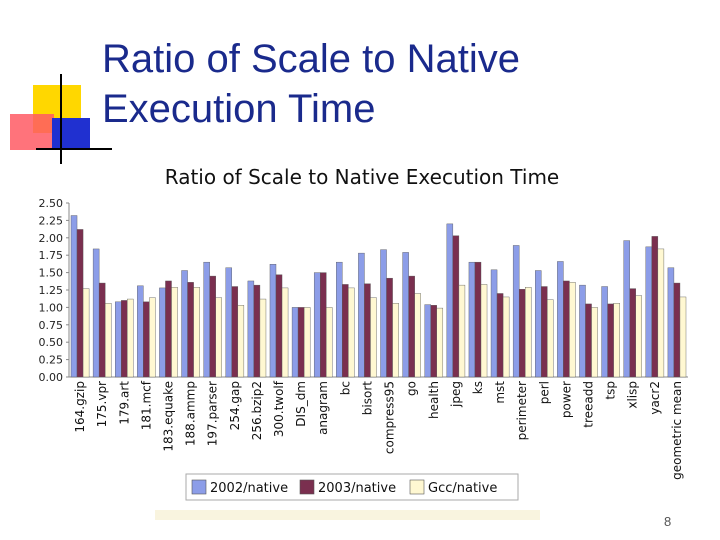 Image resolution: width=720 pixels, height=540 pixels. I want to click on bar-2003-native-175-vpr, so click(102, 330).